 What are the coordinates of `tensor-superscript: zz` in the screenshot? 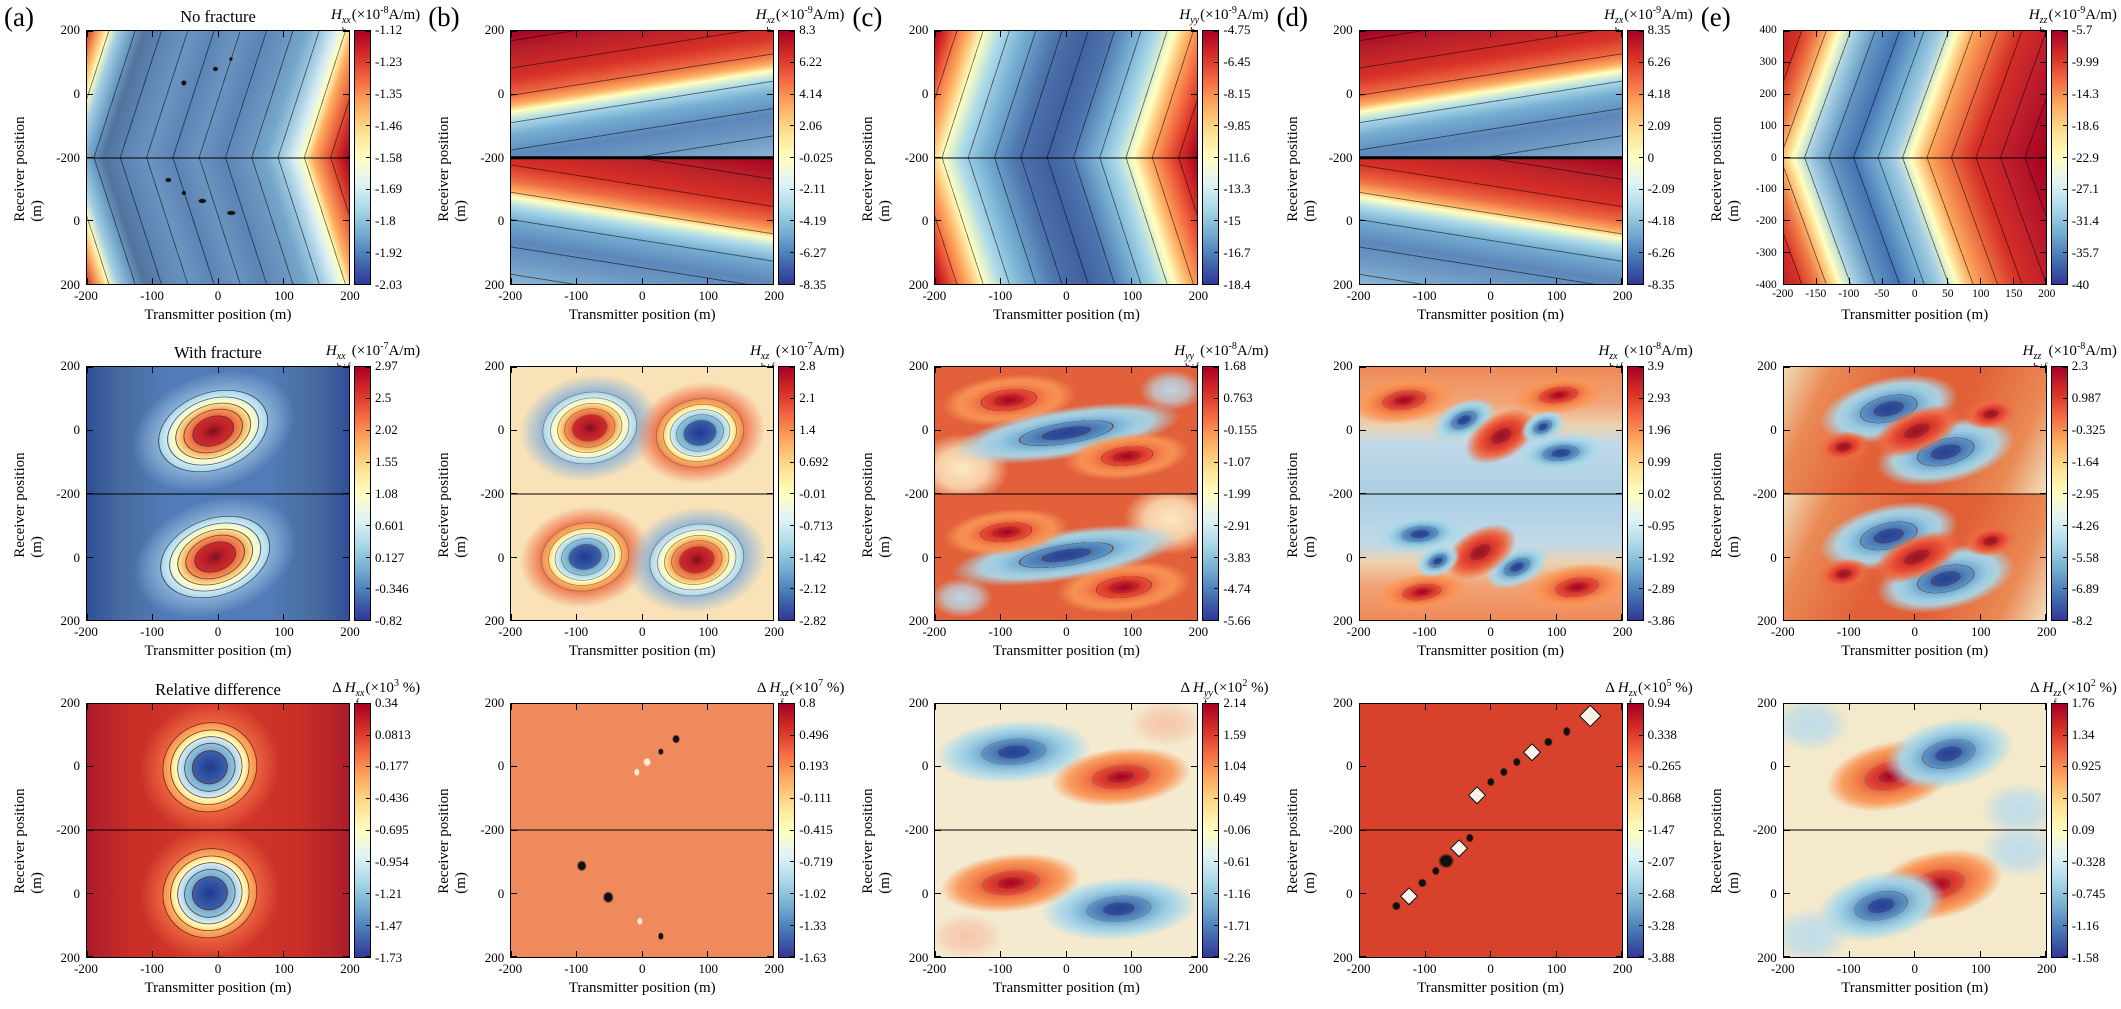 It's located at (2037, 357).